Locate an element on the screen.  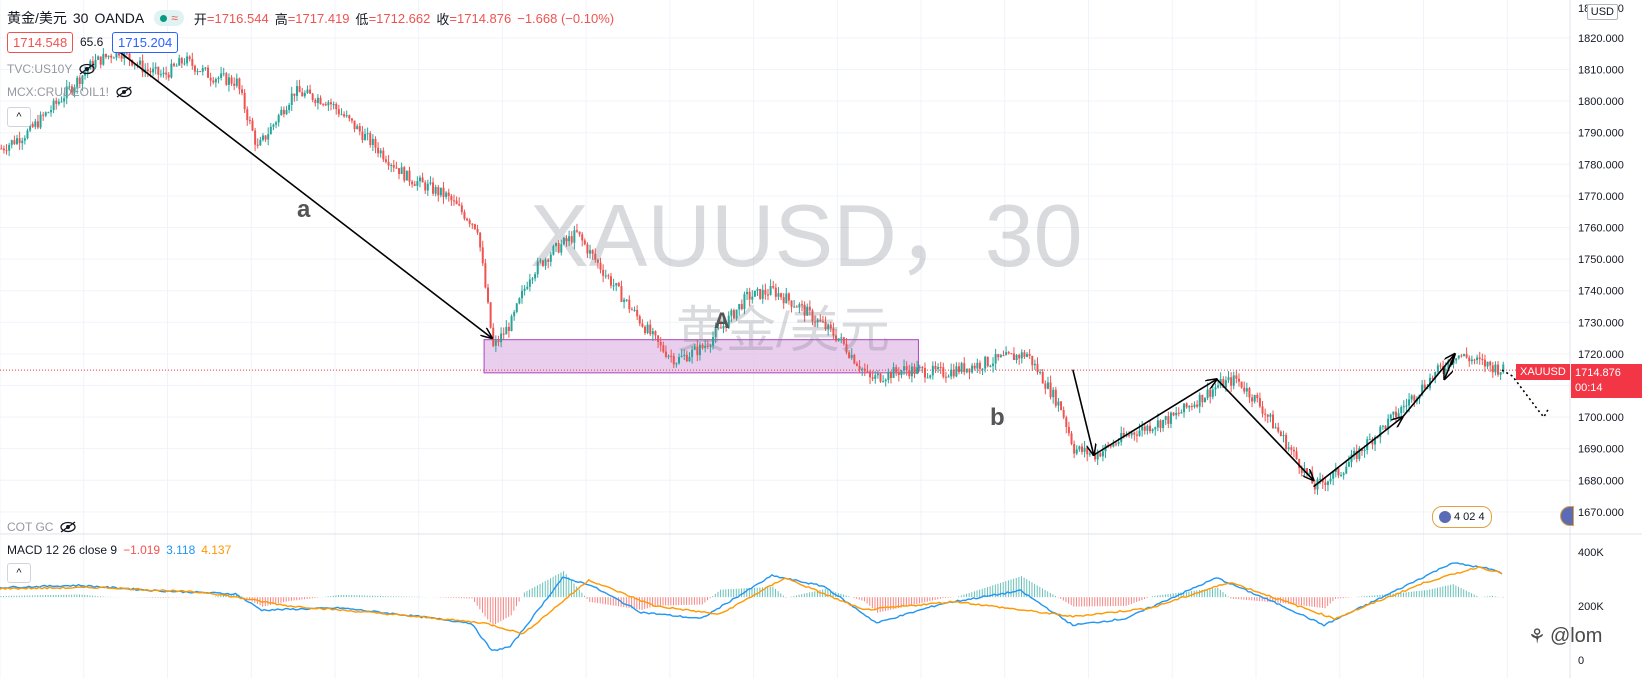
delay-icon: ≈ is located at coordinates (174, 18).